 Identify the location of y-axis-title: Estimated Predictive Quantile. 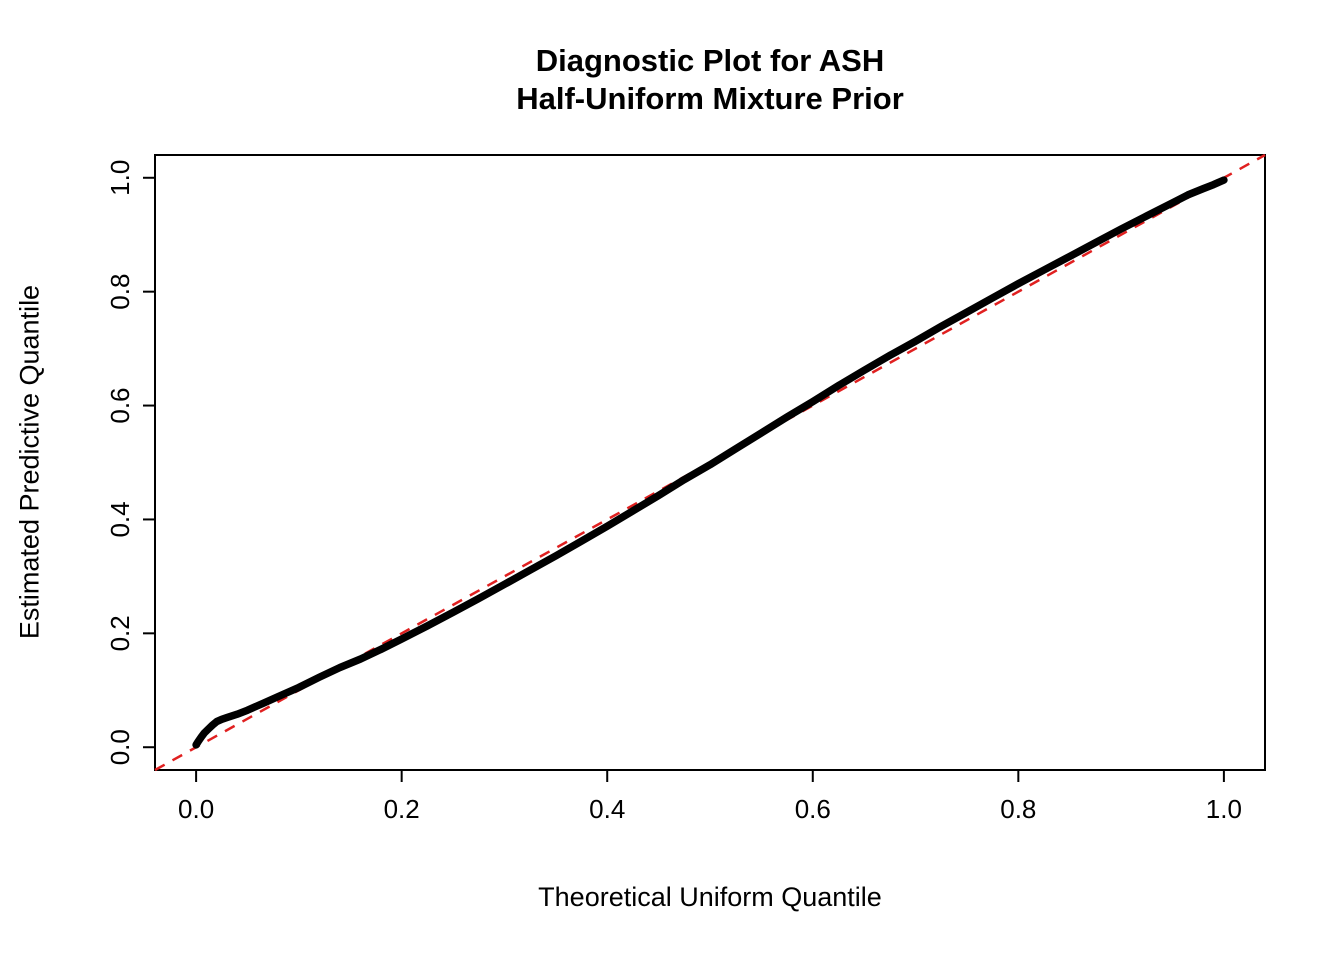
(29, 462).